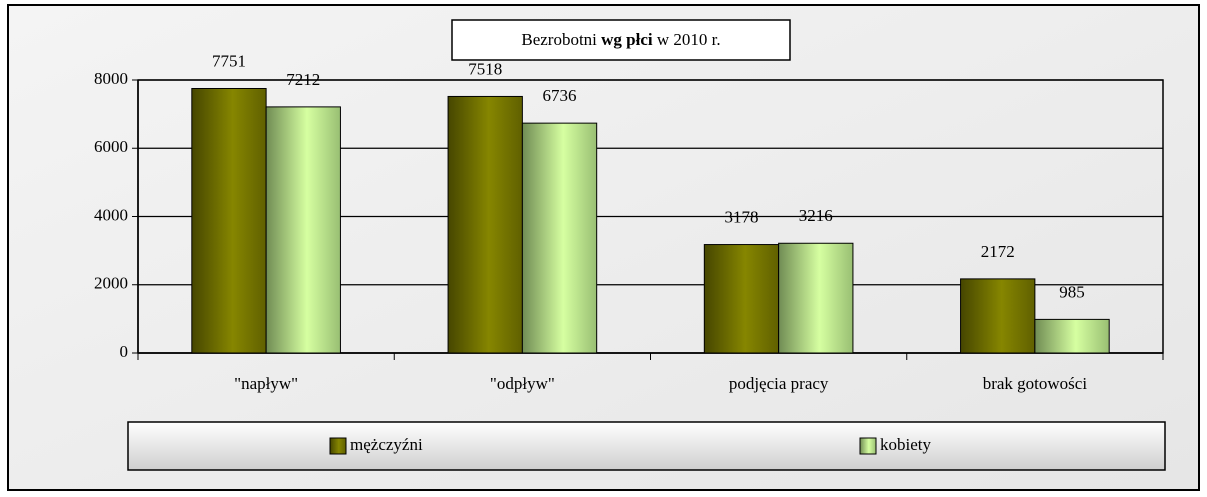  Describe the element at coordinates (386, 444) in the screenshot. I see `legend-label: mężczyźni` at that location.